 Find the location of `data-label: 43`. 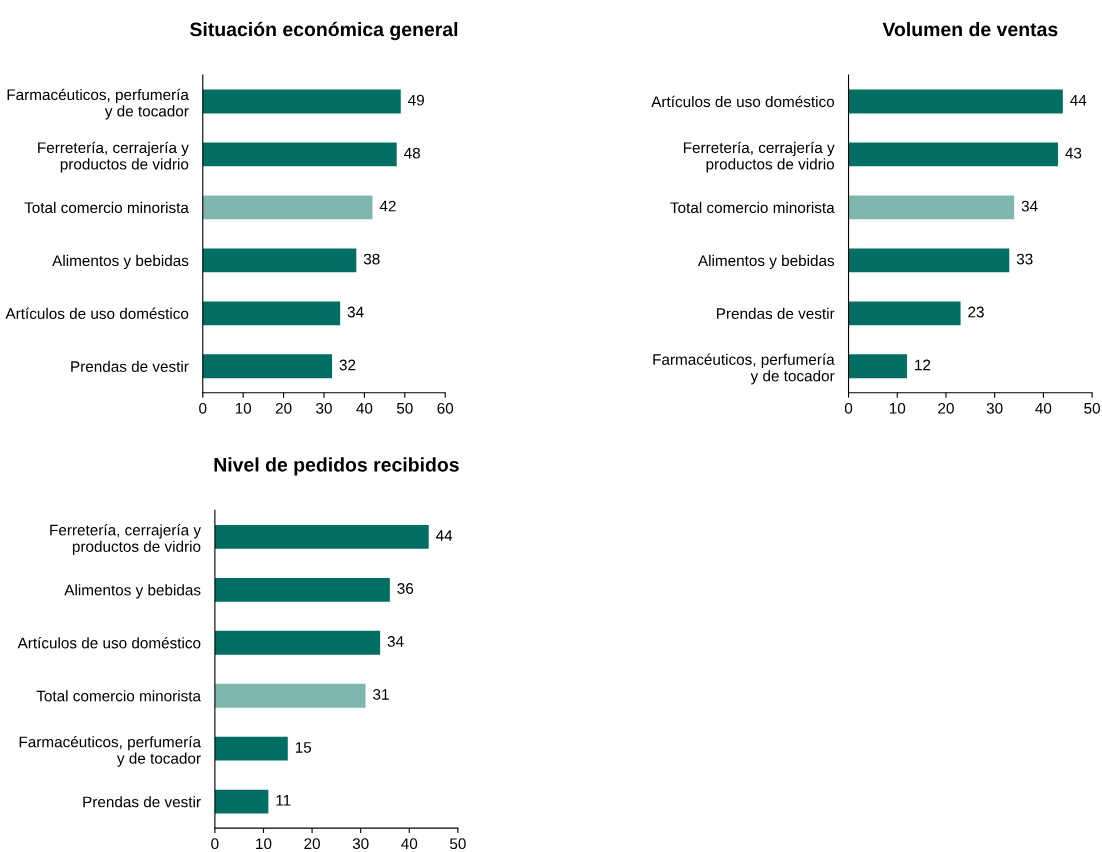

data-label: 43 is located at coordinates (1073, 153).